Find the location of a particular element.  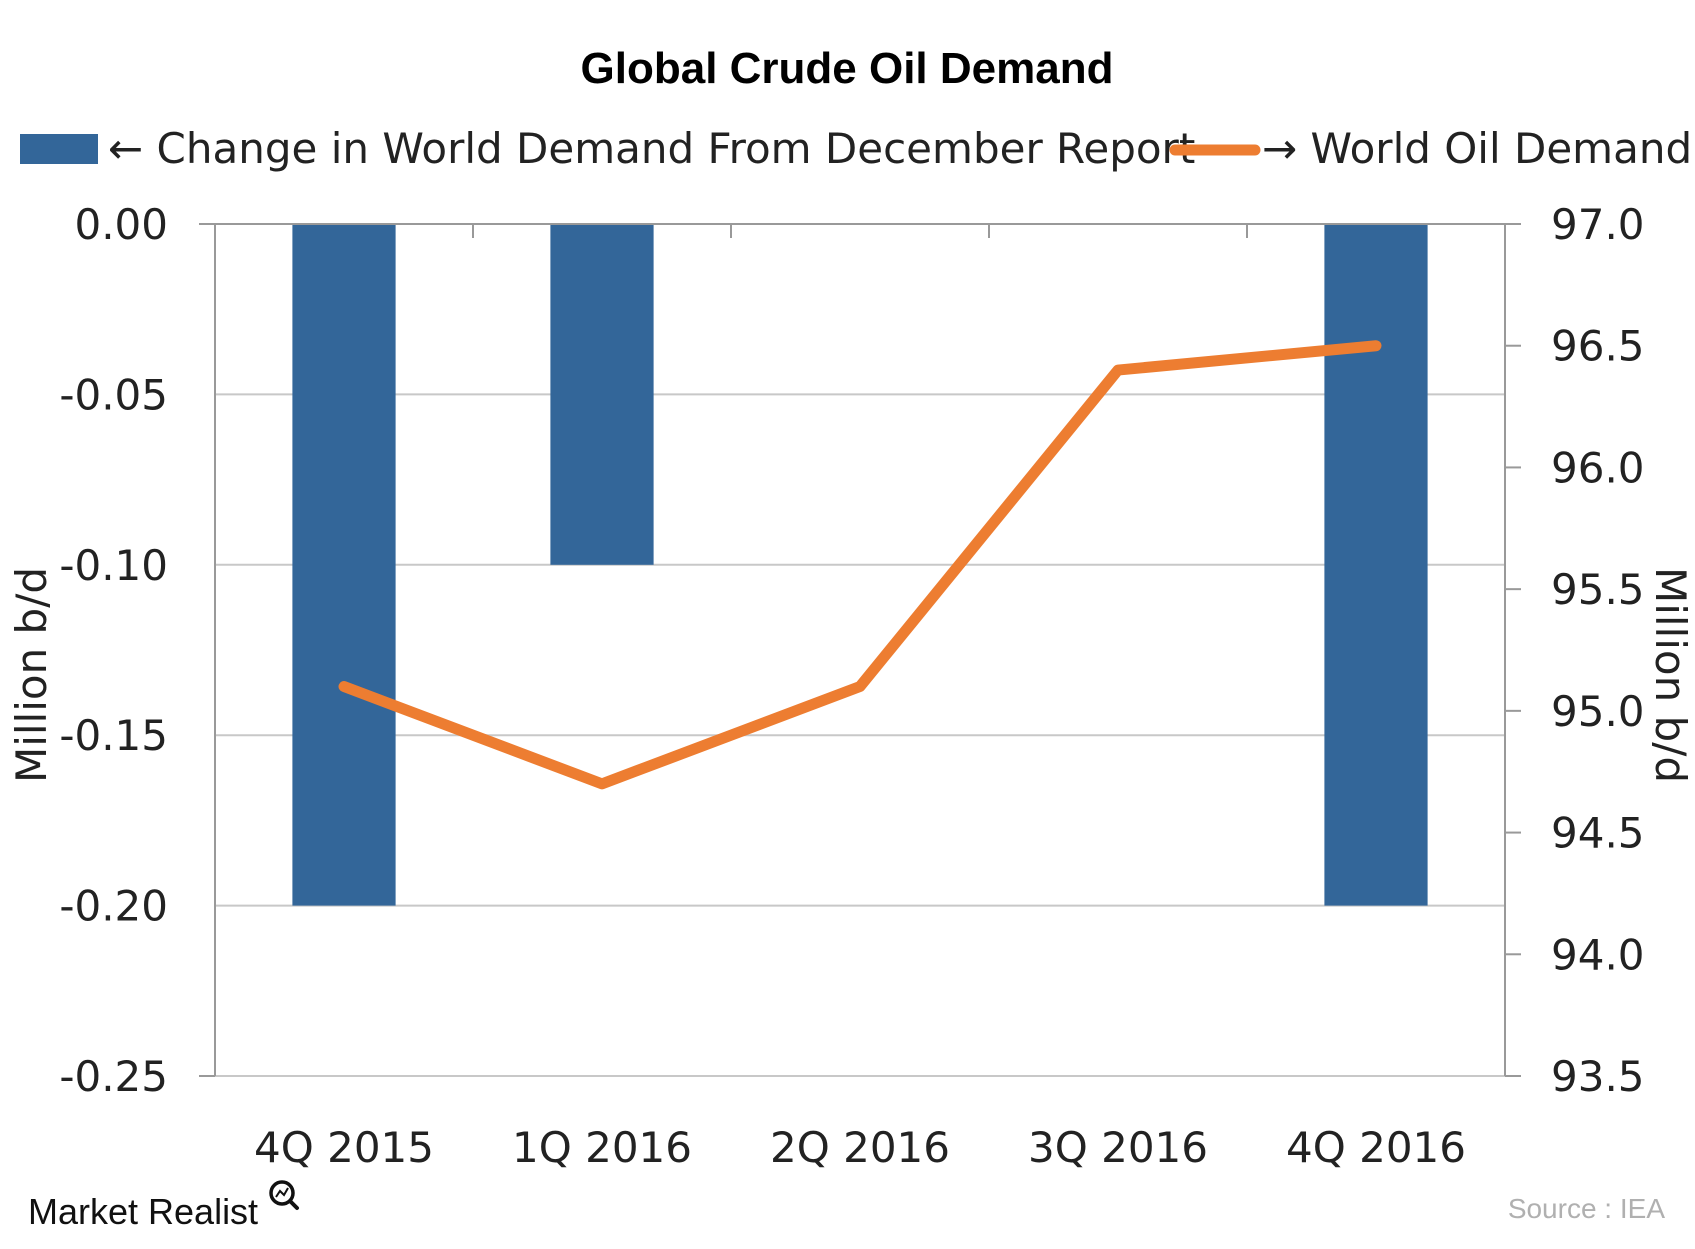

logo-text: Market Realist is located at coordinates (143, 1211).